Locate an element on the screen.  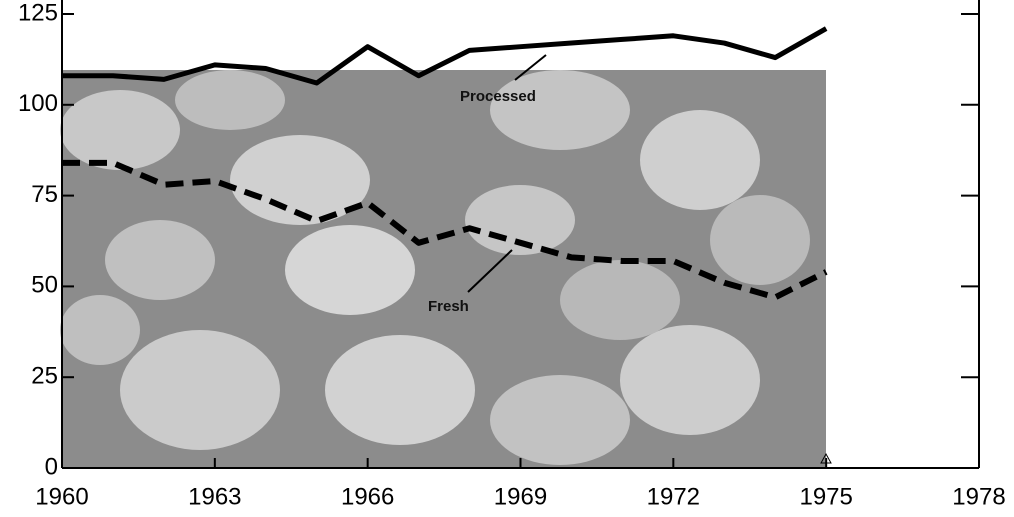
y-tick-label: 100 is located at coordinates (38, 103).